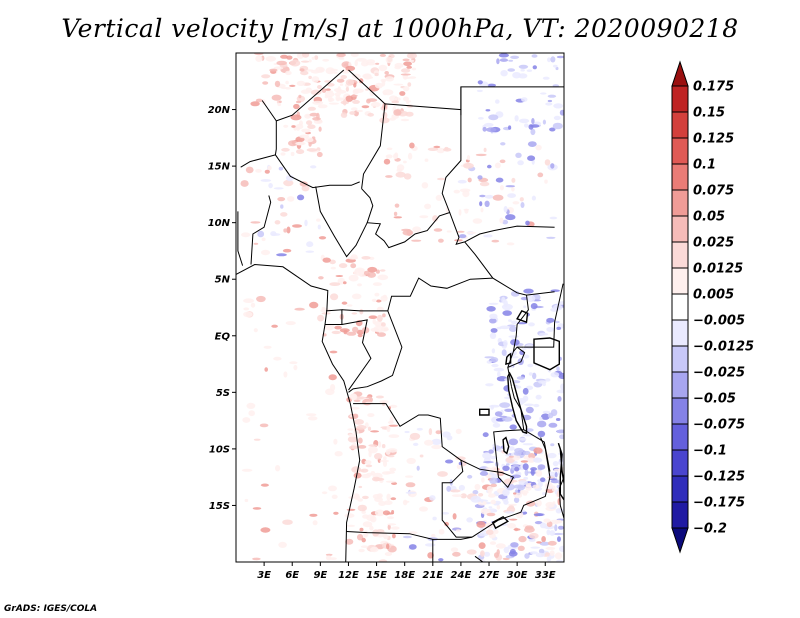 This screenshot has height=618, width=800. What do you see at coordinates (298, 412) in the screenshot?
I see `coastline` at bounding box center [298, 412].